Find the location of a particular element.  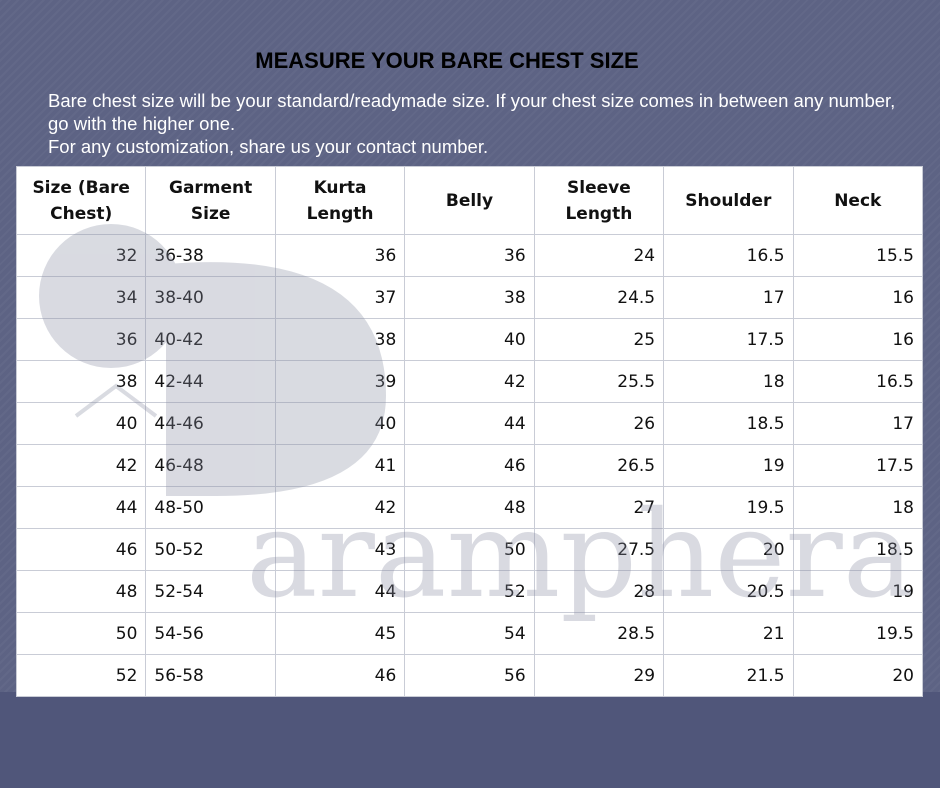

table-row: 44 48-50 42 48 27 19.5 18 is located at coordinates (469, 507).